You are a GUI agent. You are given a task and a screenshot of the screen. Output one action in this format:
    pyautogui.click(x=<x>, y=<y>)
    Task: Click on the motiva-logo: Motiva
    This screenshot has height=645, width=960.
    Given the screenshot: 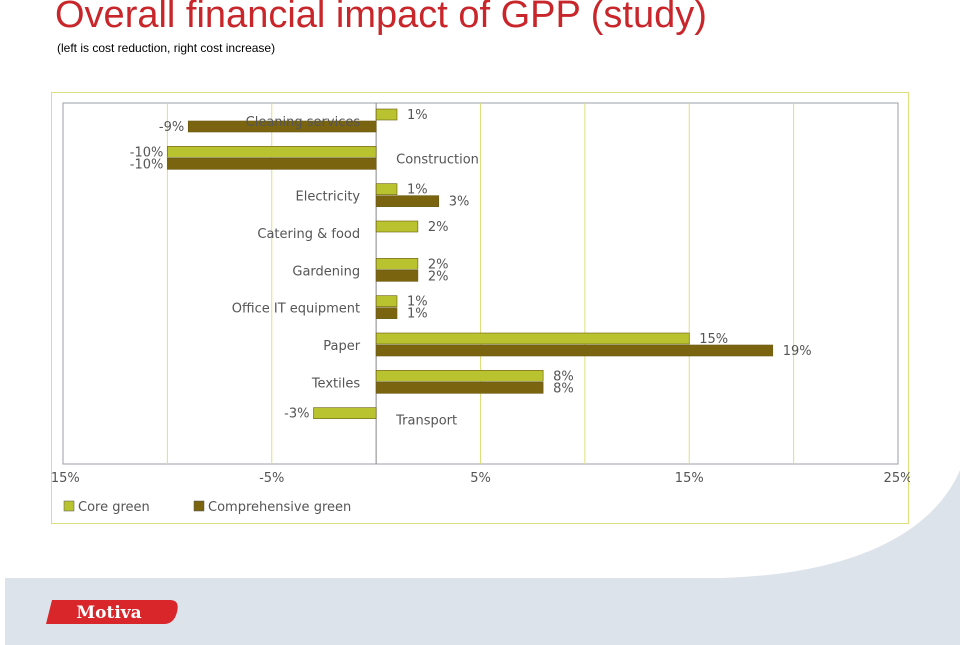 What is the action you would take?
    pyautogui.click(x=113, y=612)
    